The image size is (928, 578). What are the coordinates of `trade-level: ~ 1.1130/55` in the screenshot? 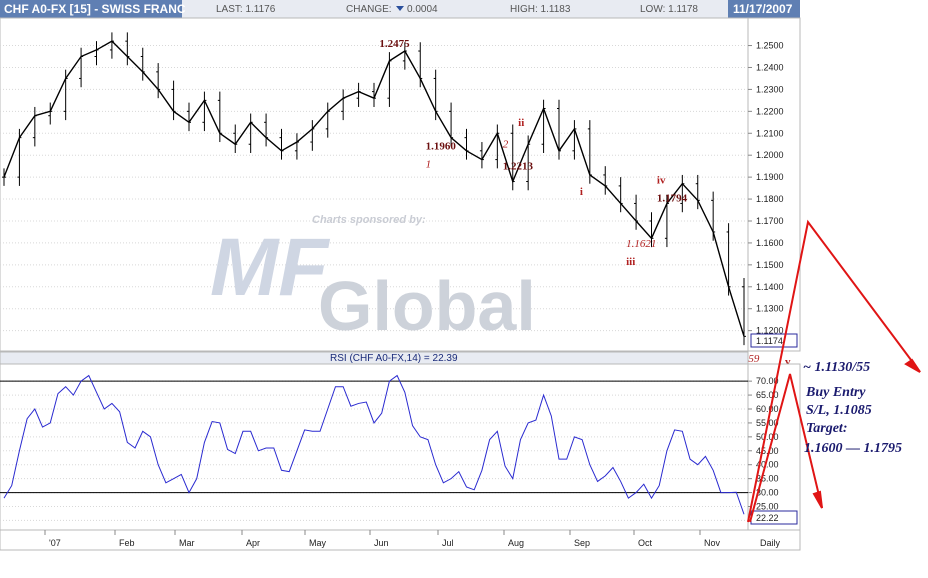 It's located at (836, 367).